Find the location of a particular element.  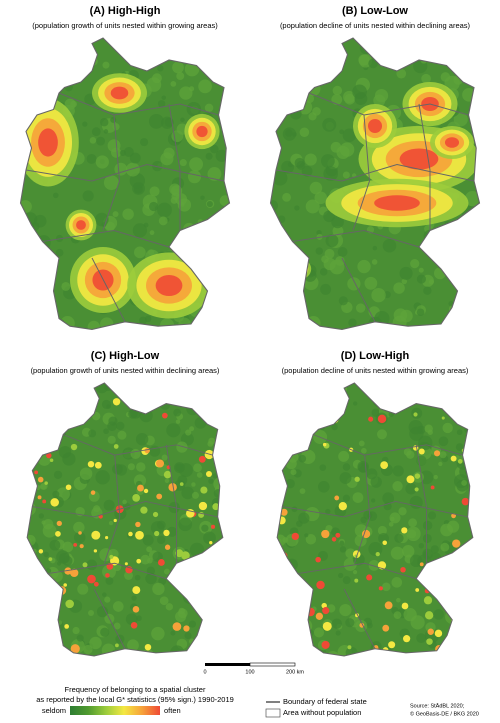

country-fill is located at coordinates (125, 519).